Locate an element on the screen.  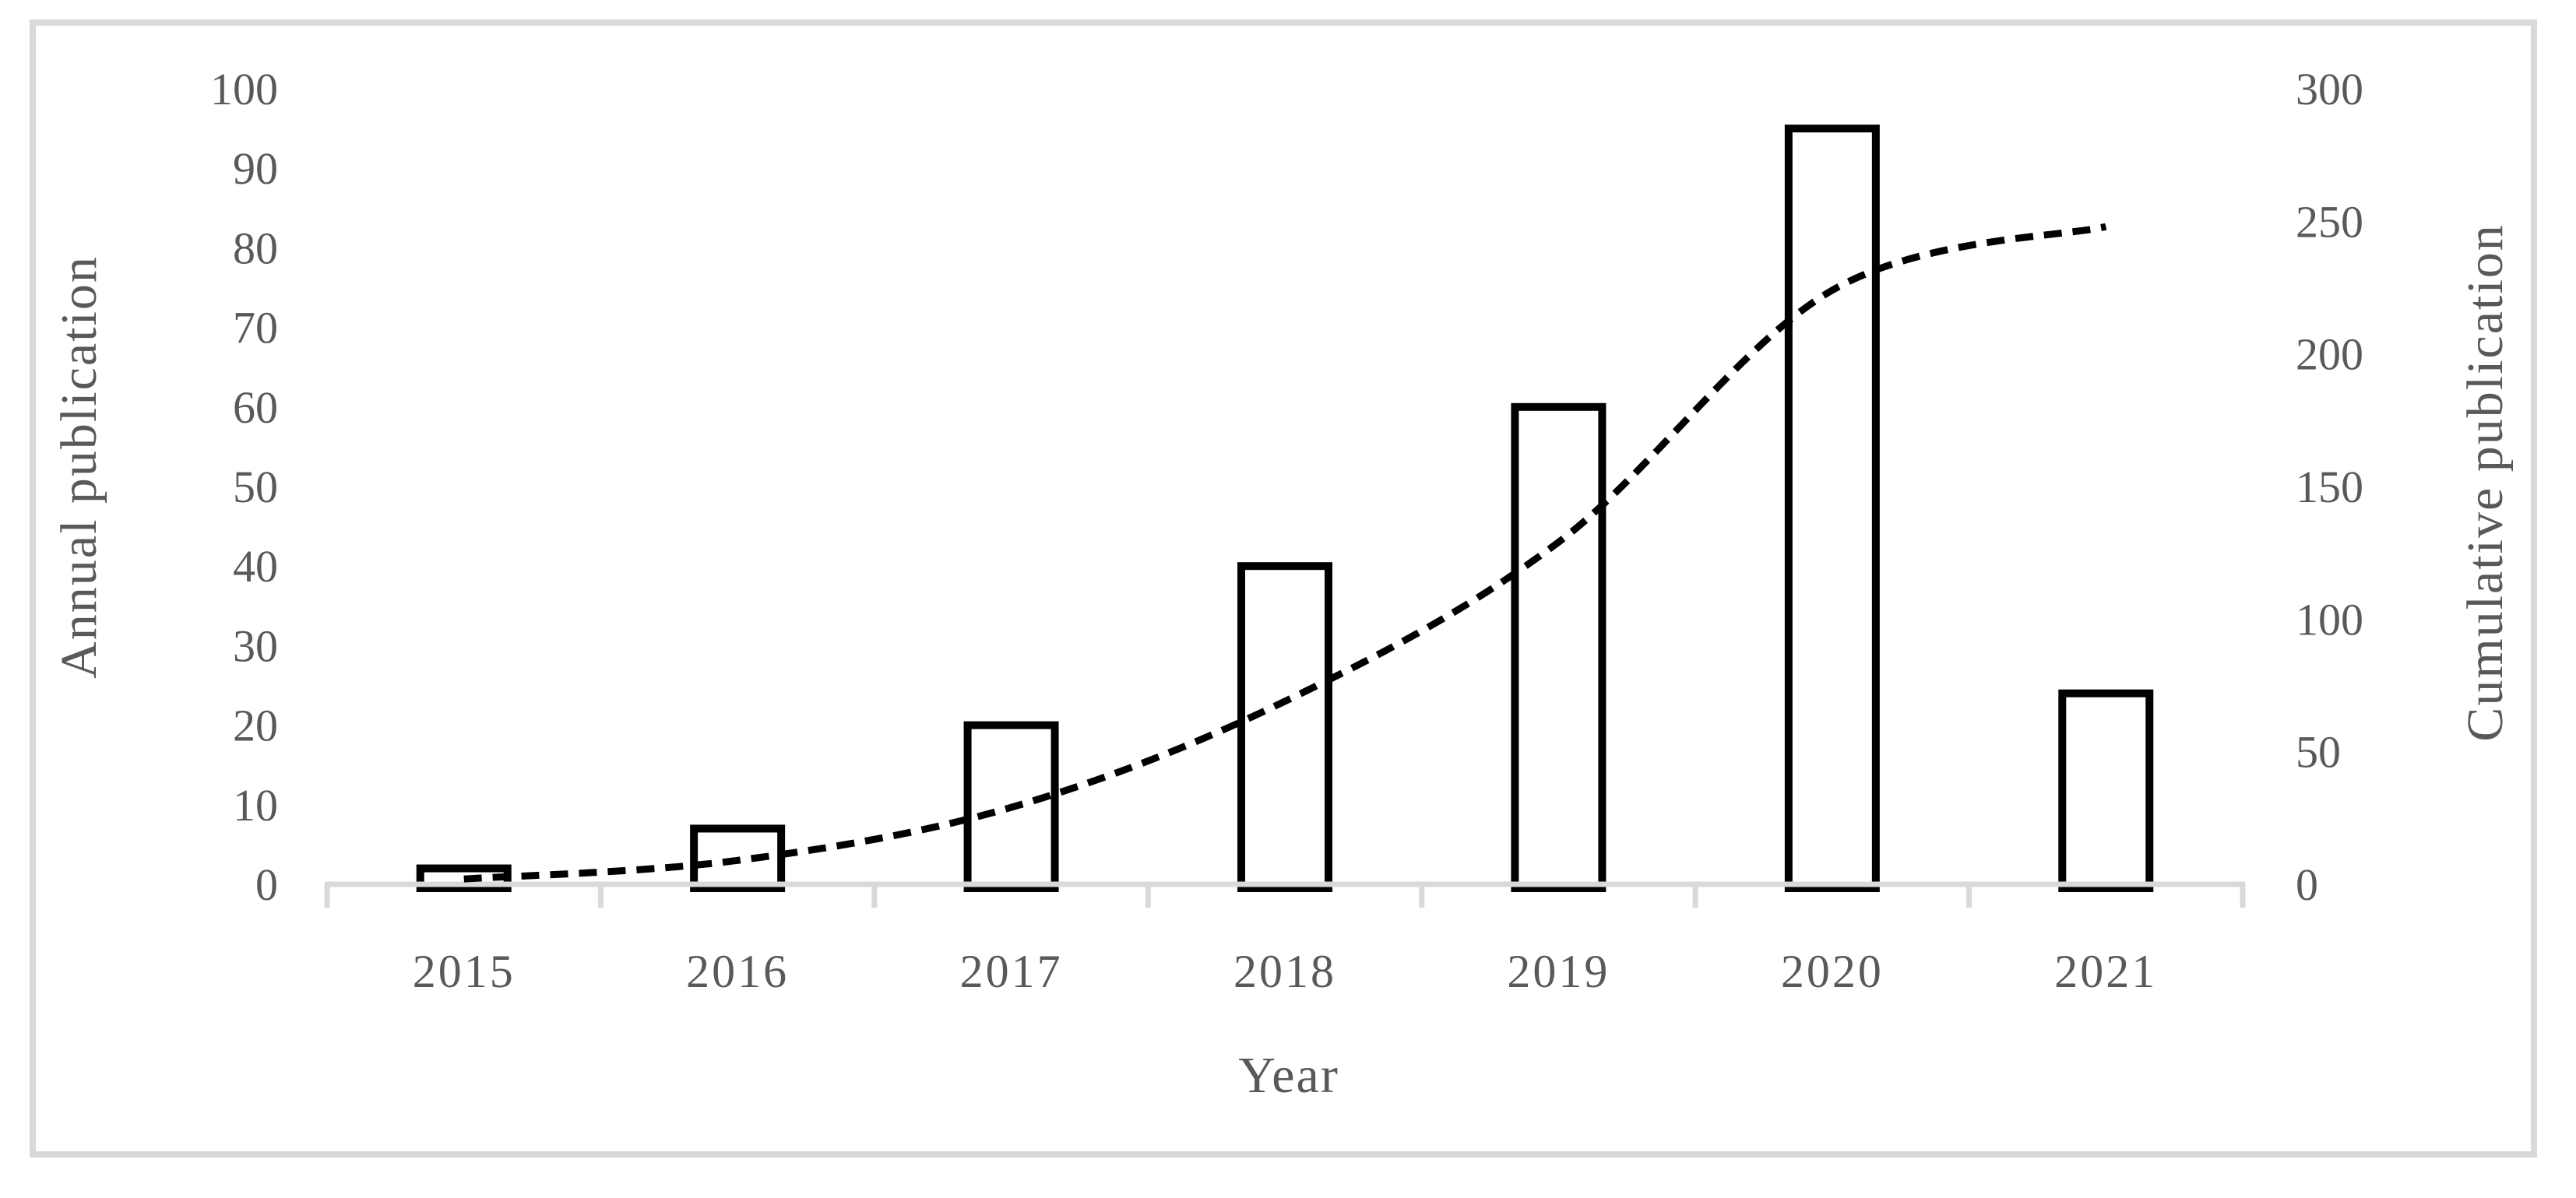
right-tick-100: 100 is located at coordinates (2329, 619).